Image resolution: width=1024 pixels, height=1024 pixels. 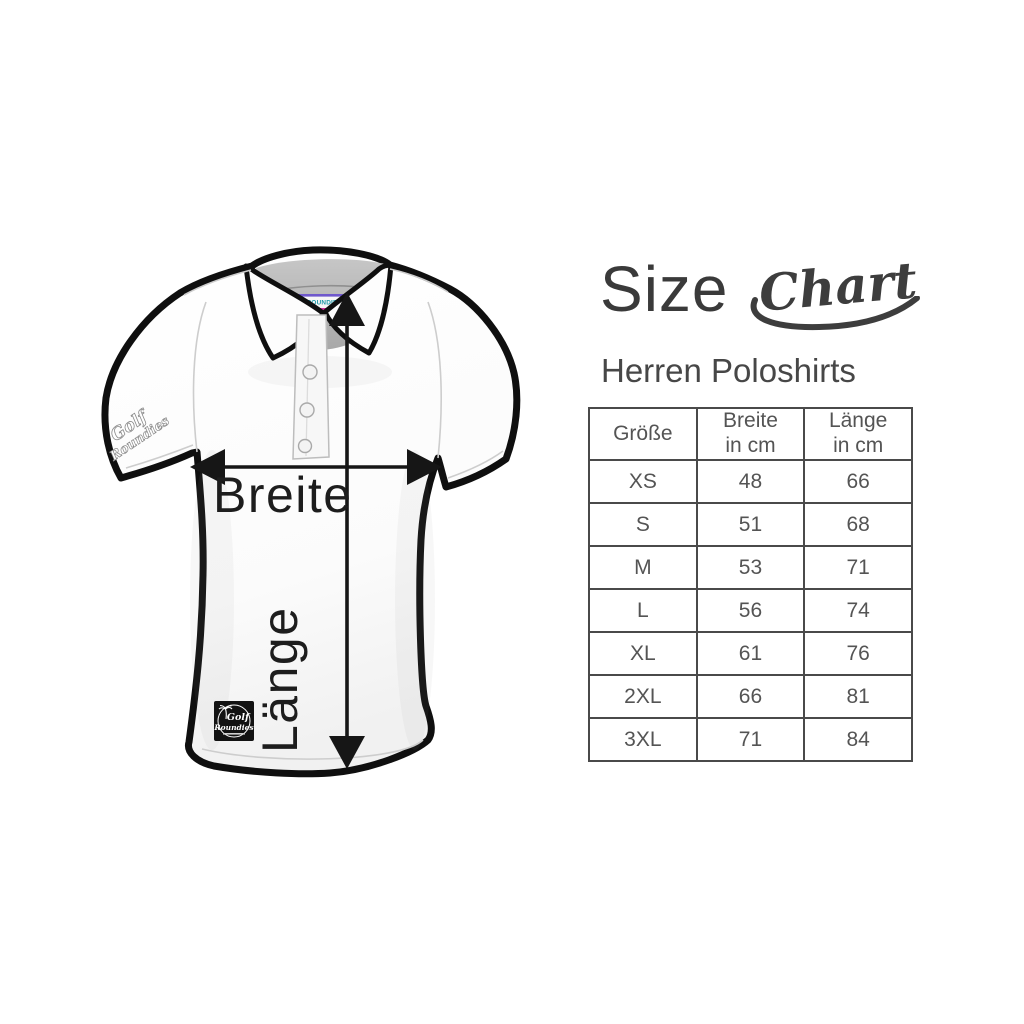 What do you see at coordinates (858, 610) in the screenshot?
I see `laenge-cell: 74` at bounding box center [858, 610].